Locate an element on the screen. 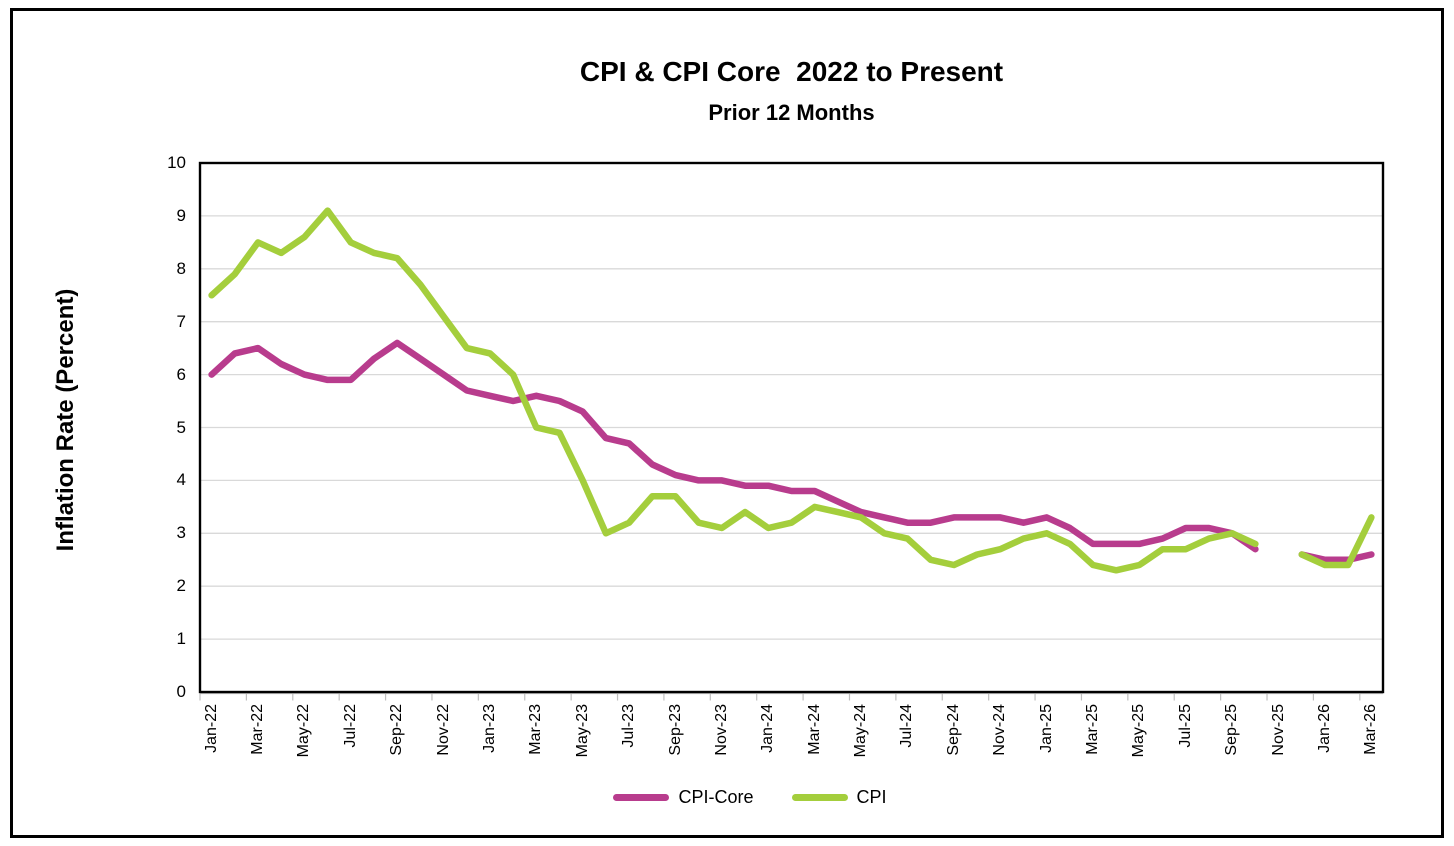 Image resolution: width=1454 pixels, height=846 pixels. legend: CPI-Core CPI is located at coordinates (750, 797).